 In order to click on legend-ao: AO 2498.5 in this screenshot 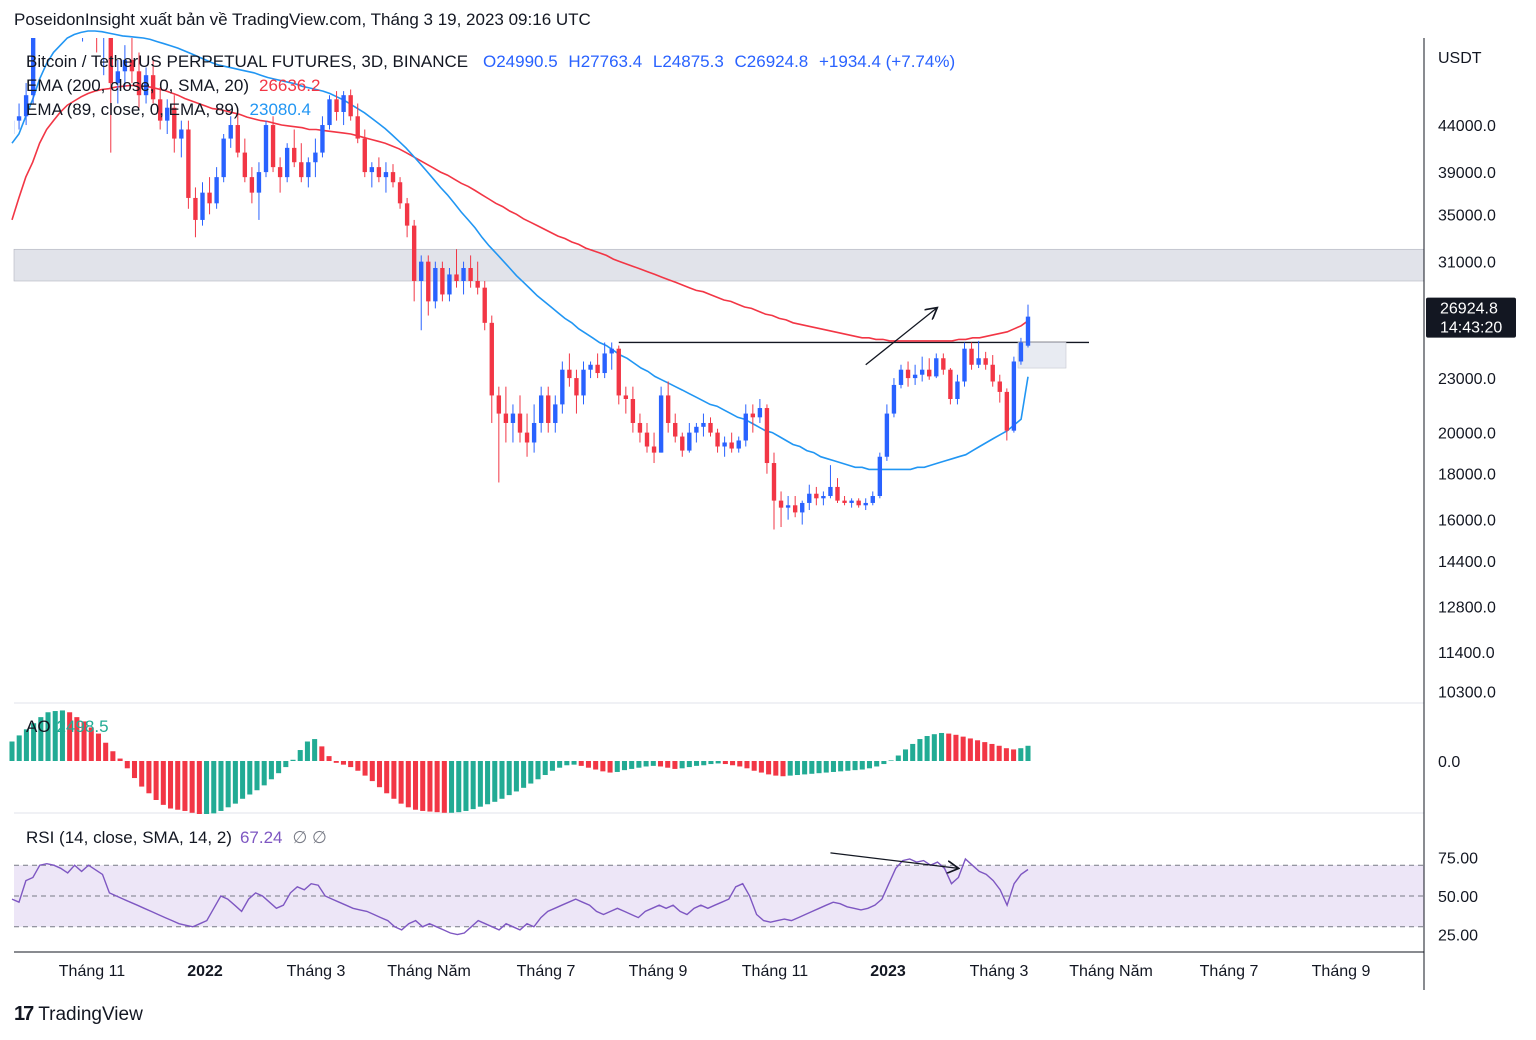, I will do `click(67, 726)`.